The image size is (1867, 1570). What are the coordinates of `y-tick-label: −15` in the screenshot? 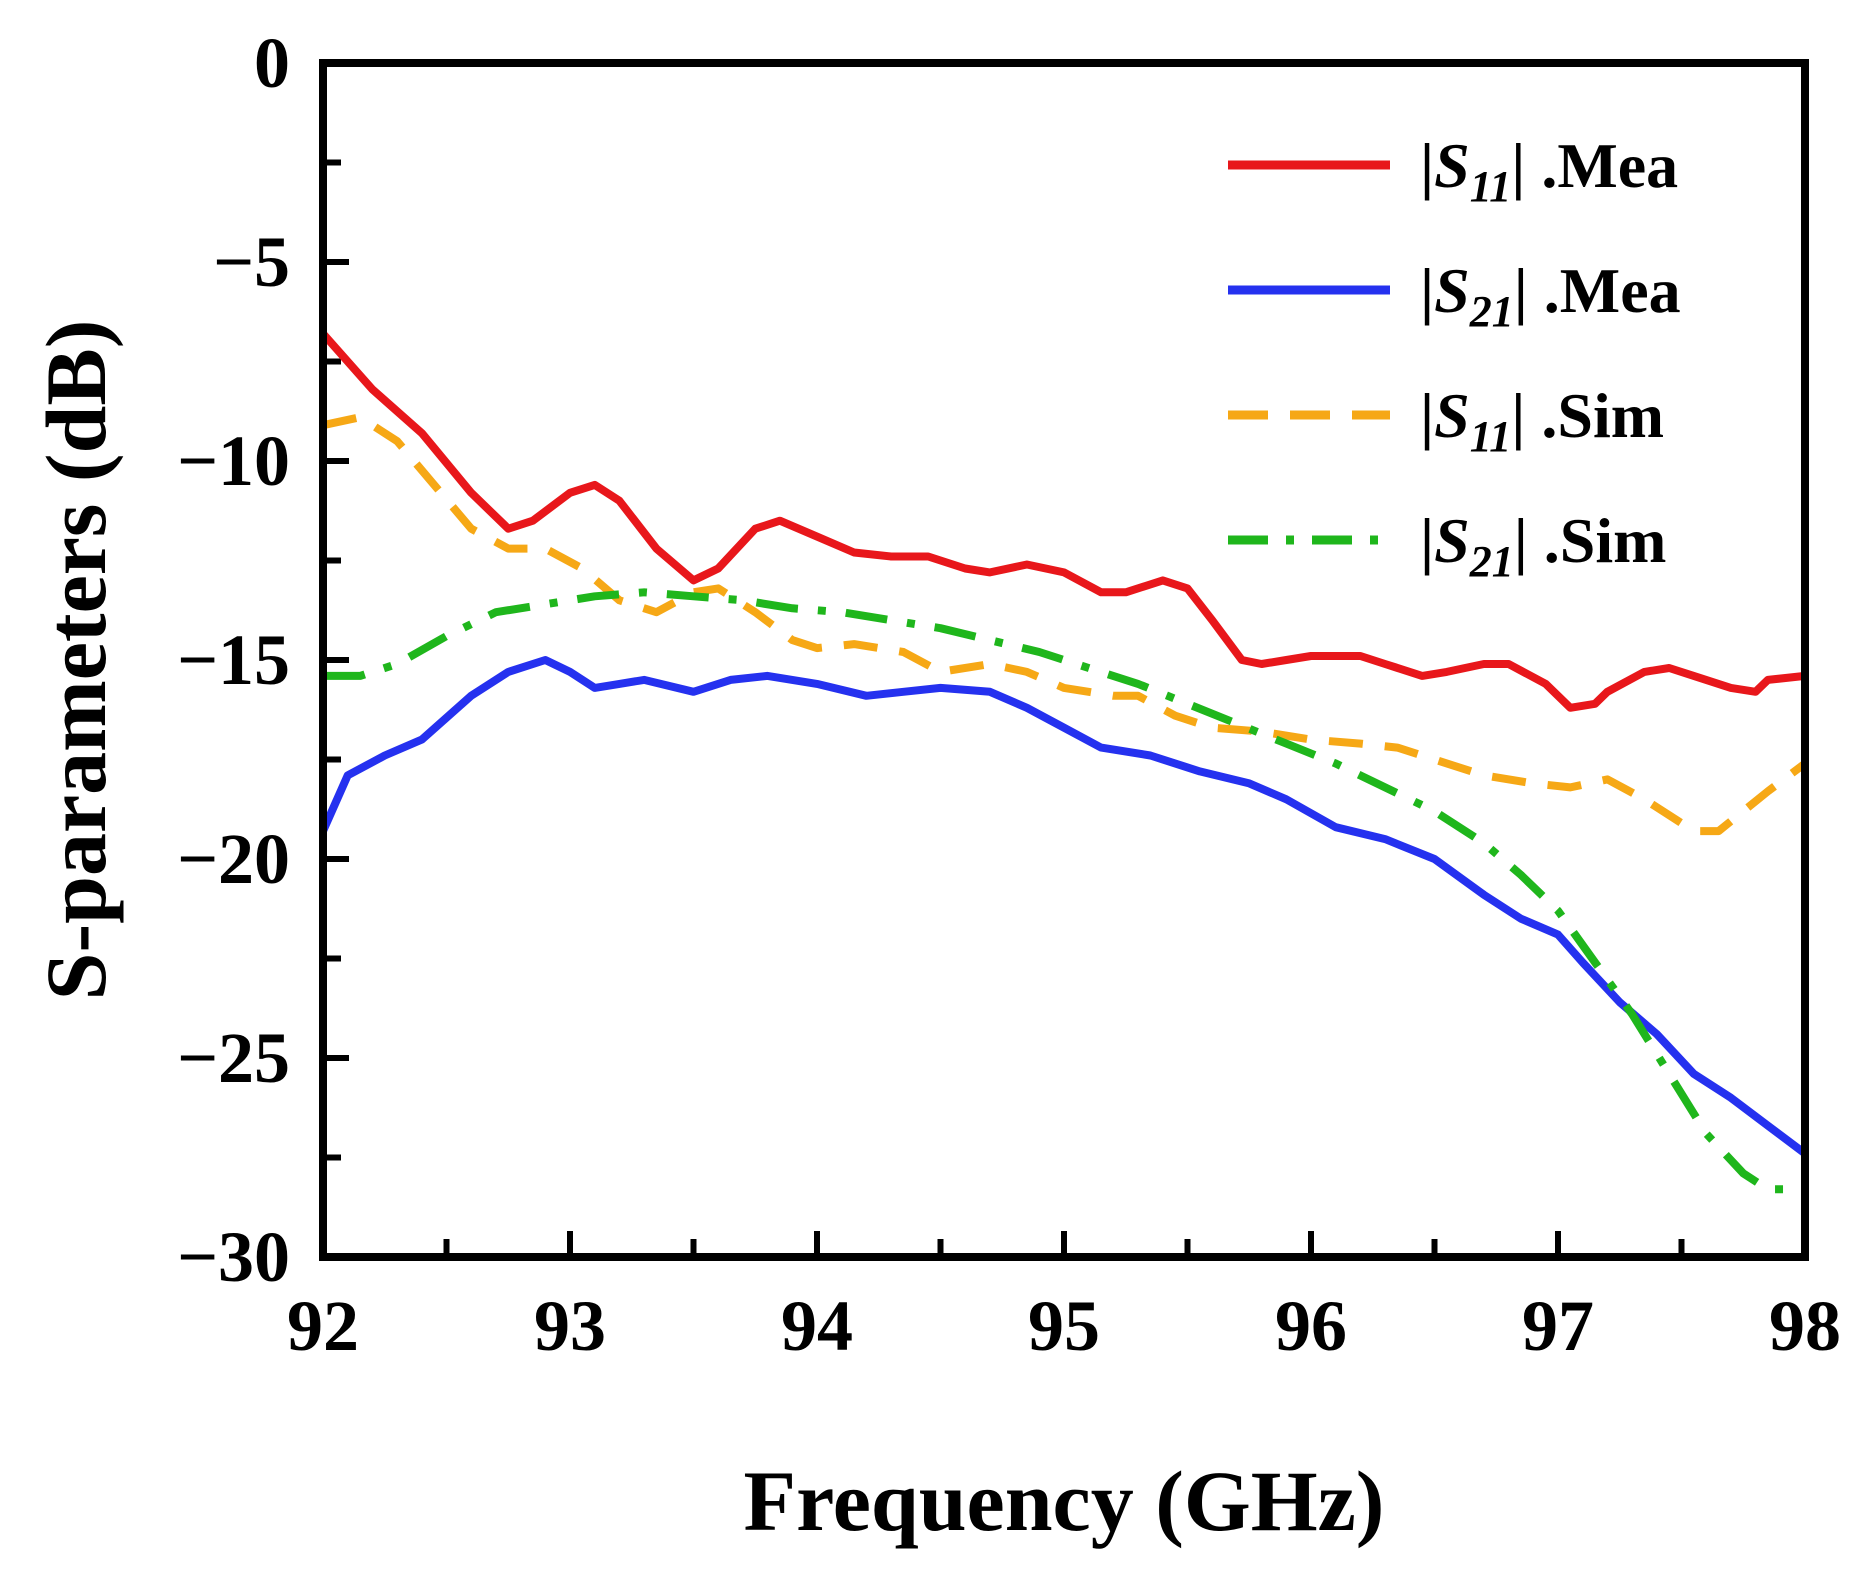 It's located at (233, 660).